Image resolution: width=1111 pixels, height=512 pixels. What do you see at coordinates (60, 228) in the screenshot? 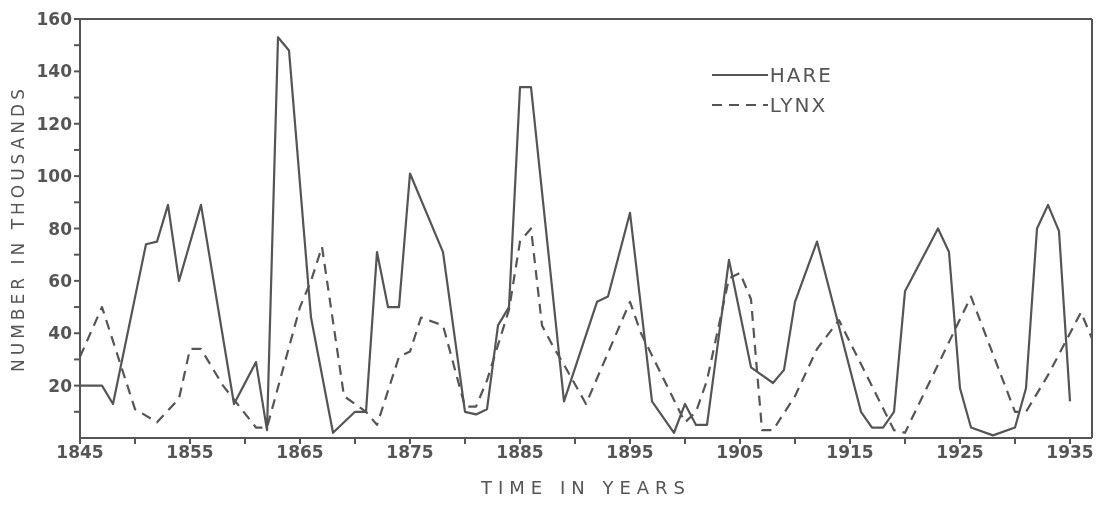
I see `y-tick-label: 80` at bounding box center [60, 228].